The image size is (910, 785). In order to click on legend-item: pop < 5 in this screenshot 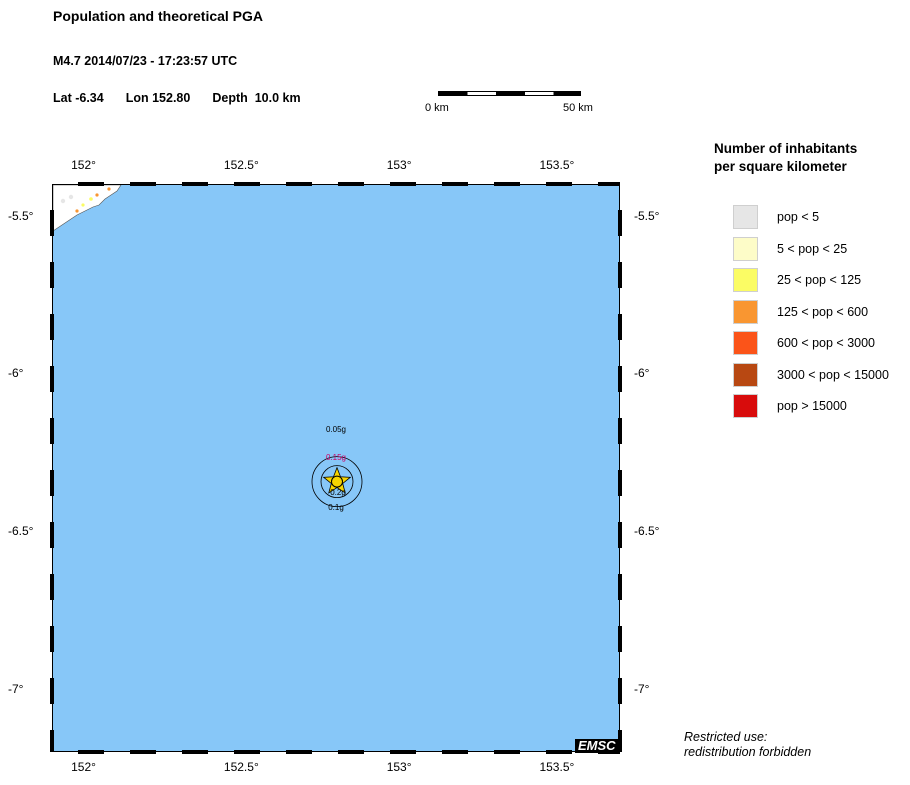, I will do `click(776, 217)`.